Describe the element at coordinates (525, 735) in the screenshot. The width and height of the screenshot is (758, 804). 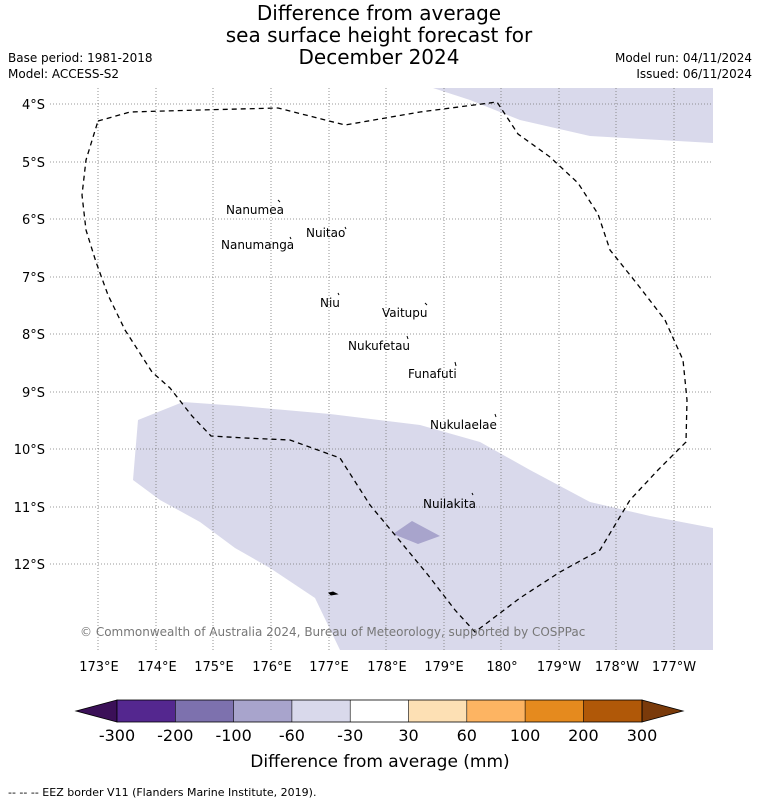
I see `colorbar-tick-label: 100` at that location.